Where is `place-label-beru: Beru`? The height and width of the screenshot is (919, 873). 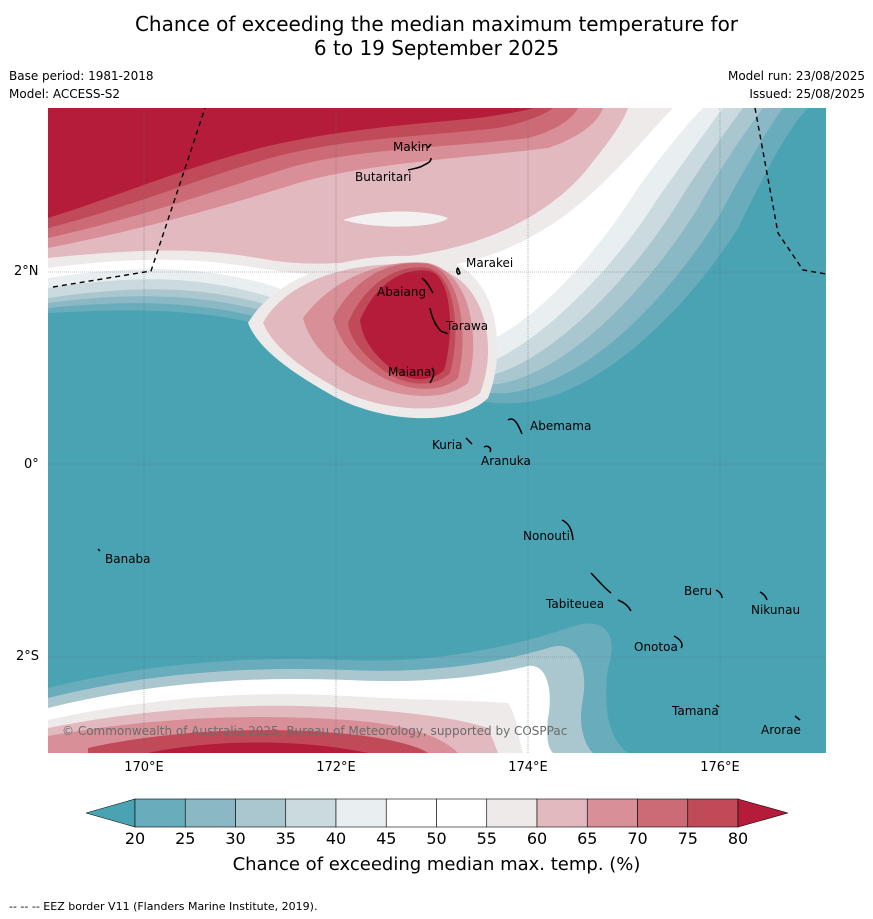 place-label-beru: Beru is located at coordinates (698, 591).